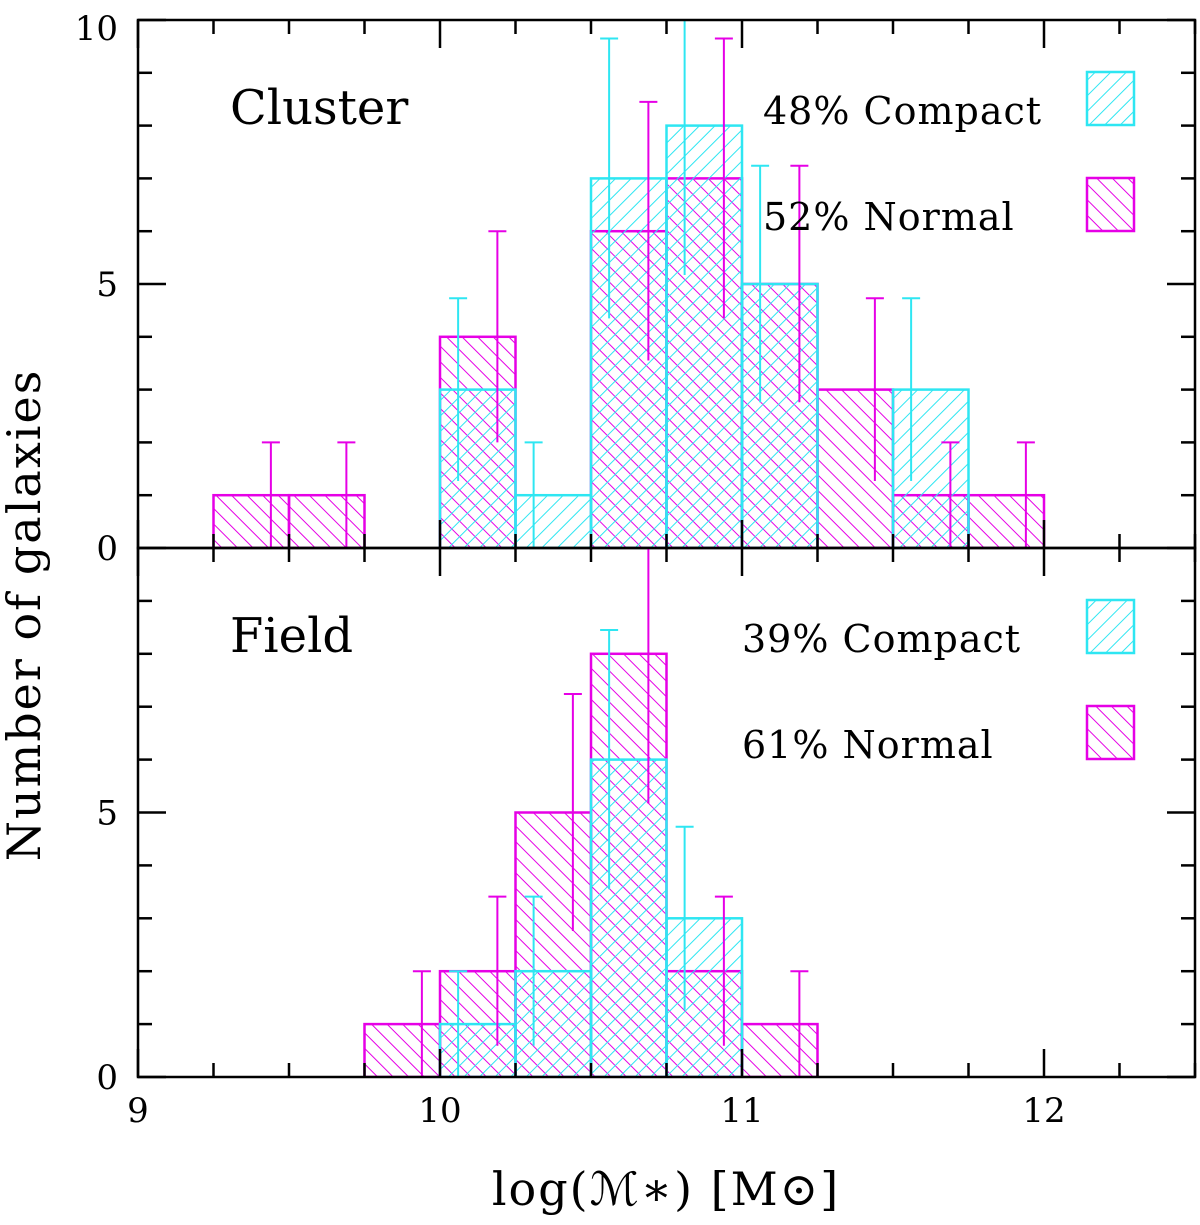  Describe the element at coordinates (107, 549) in the screenshot. I see `y-tick-label-0-0: 0` at that location.